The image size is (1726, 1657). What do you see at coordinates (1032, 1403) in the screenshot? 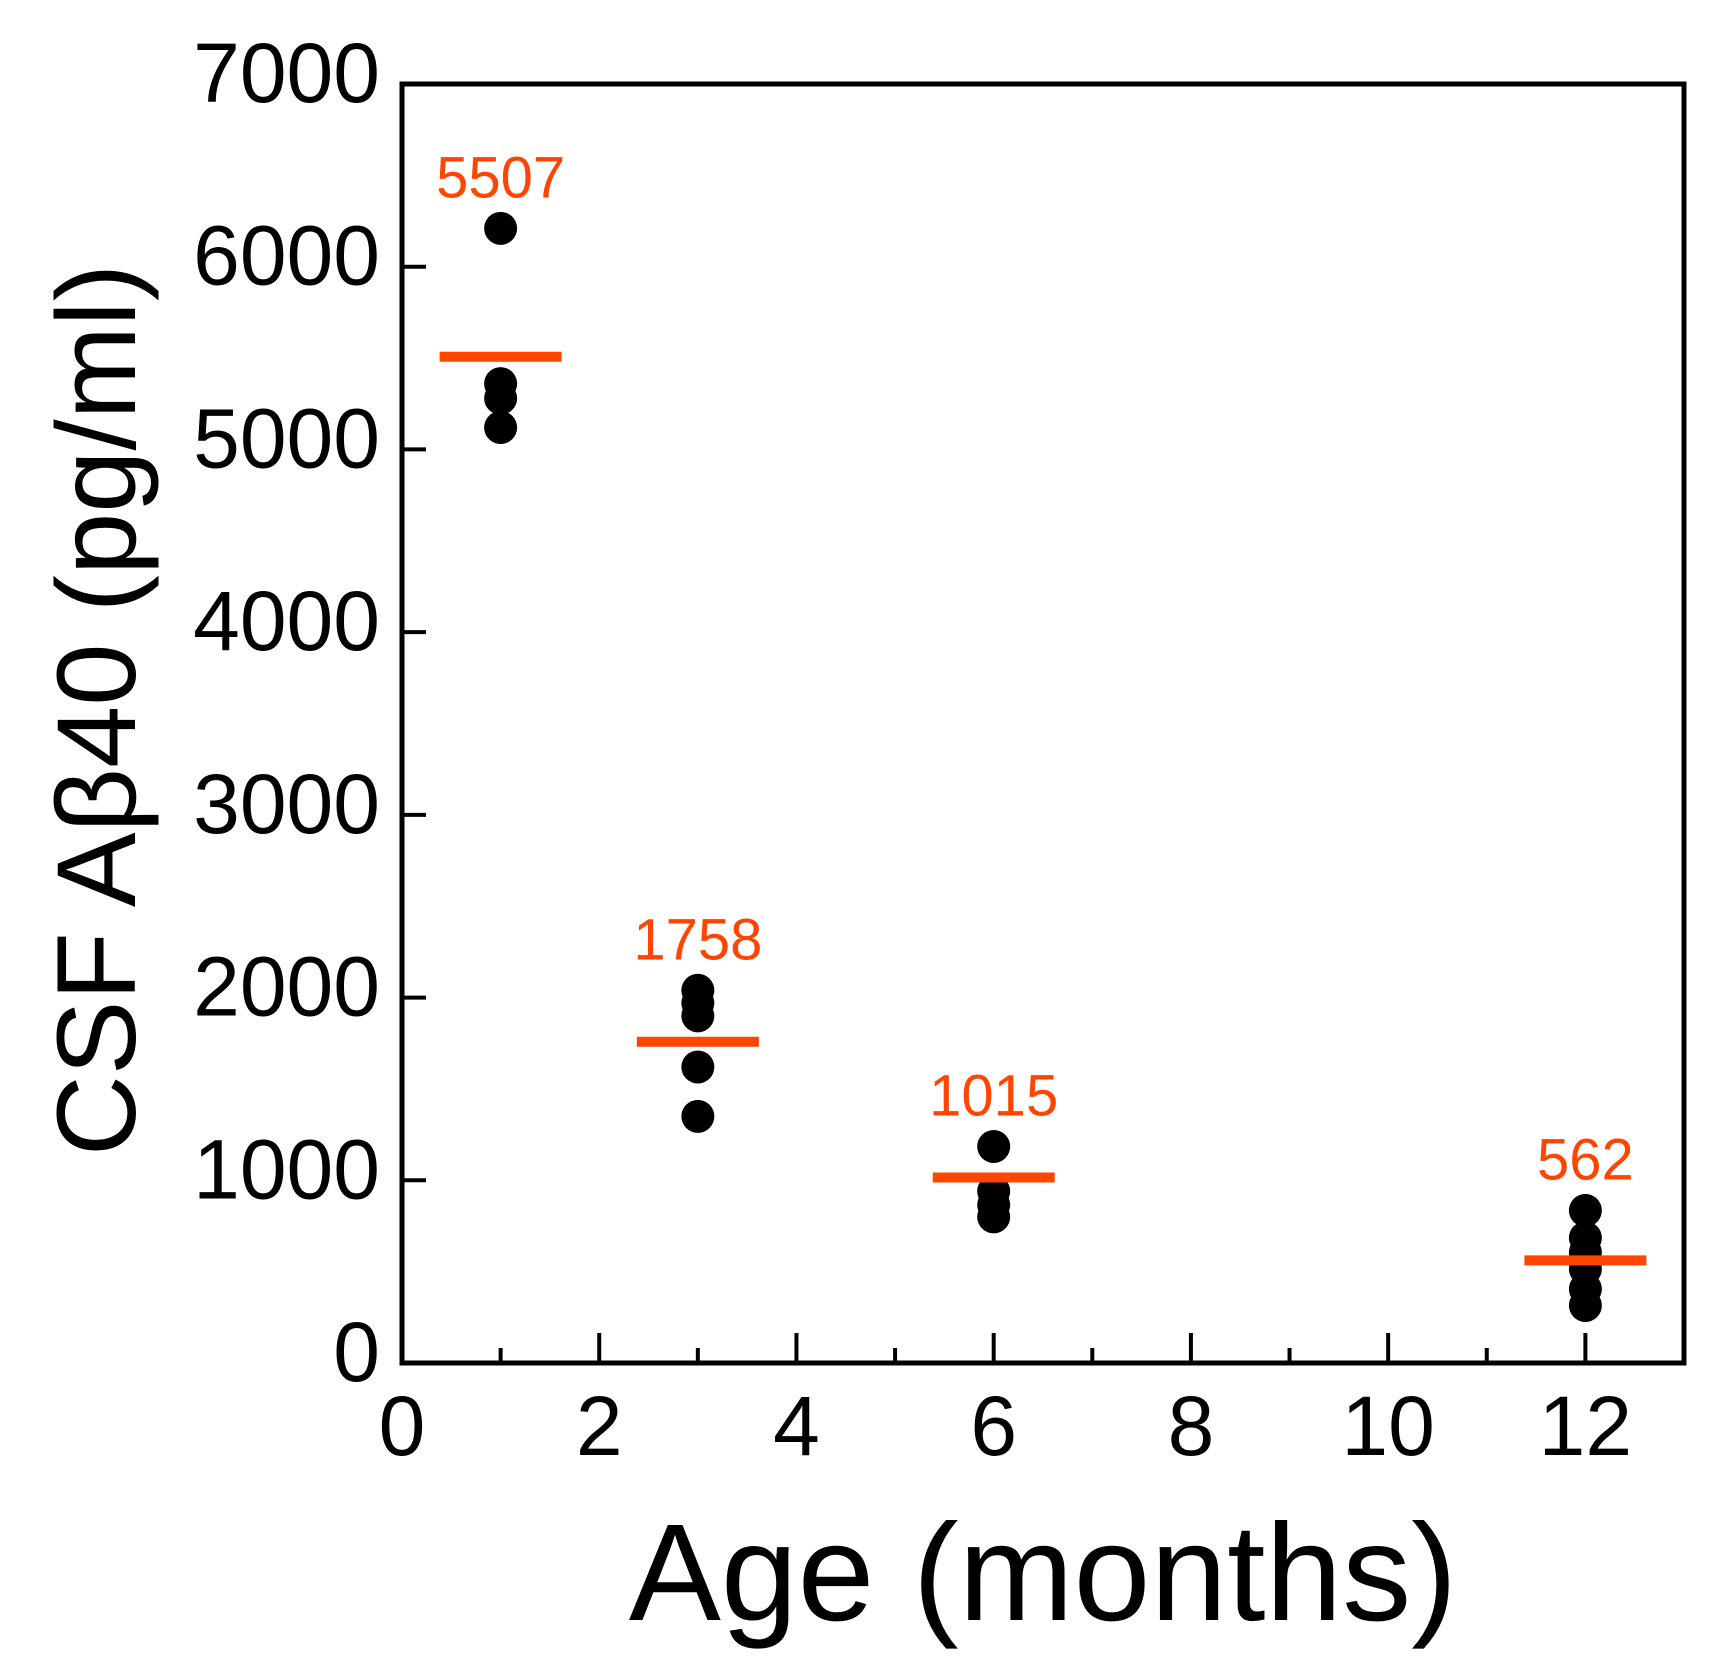
I see `x-axis-ticks: 0 2 4 6 8 10 12` at bounding box center [1032, 1403].